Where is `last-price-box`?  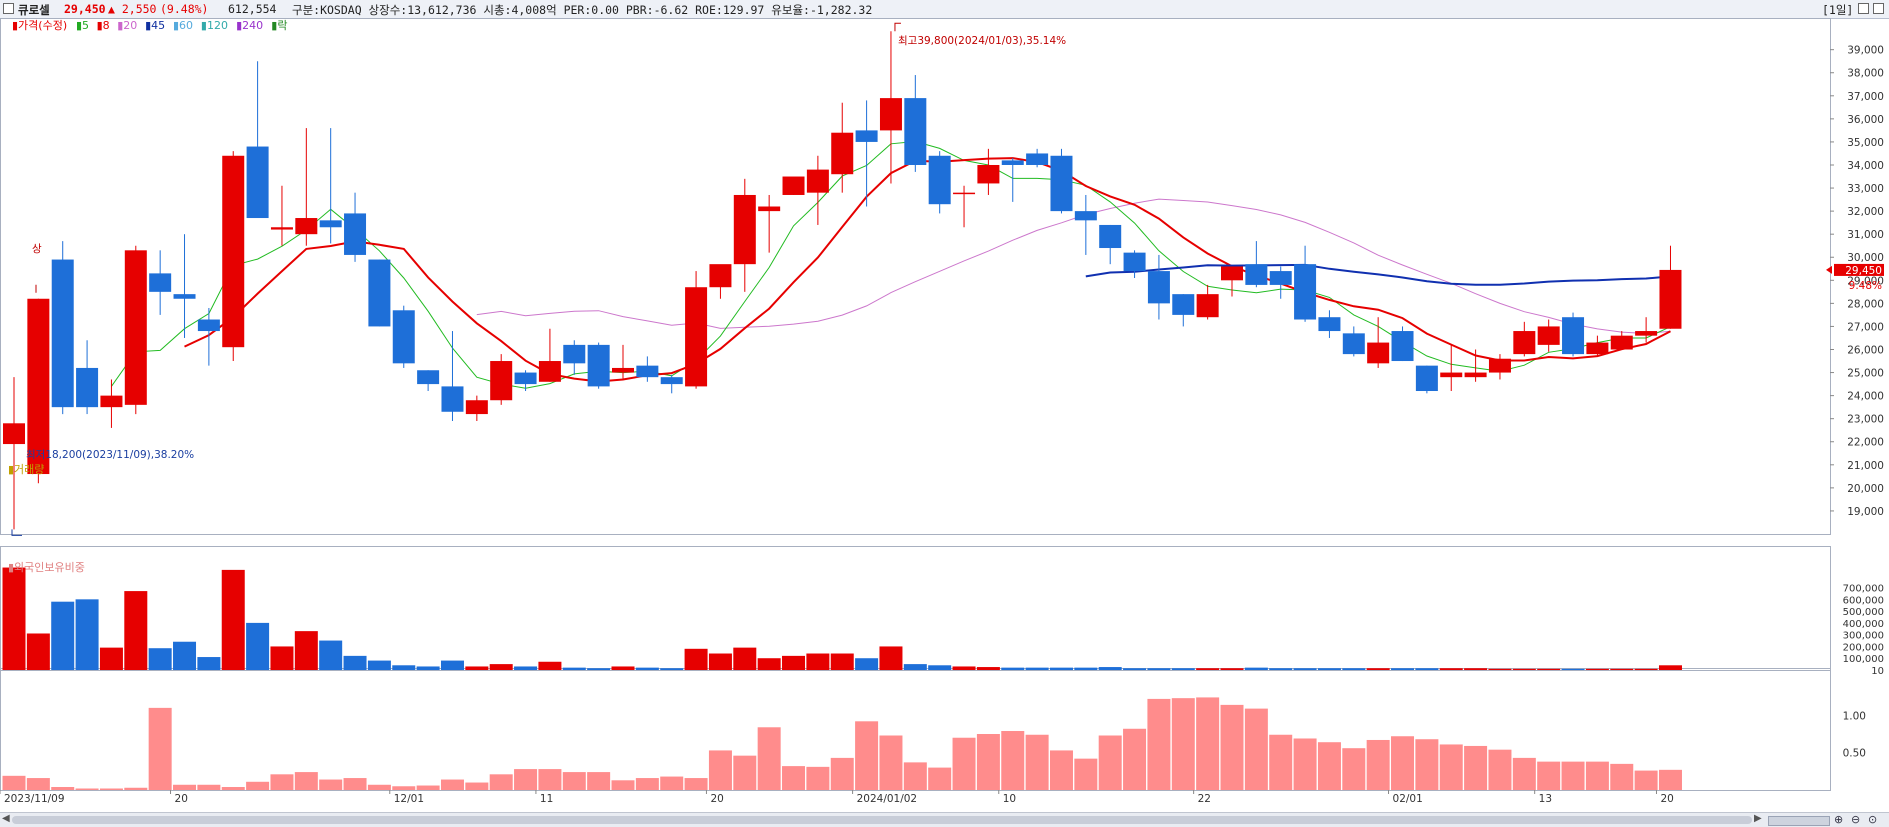
last-price-box is located at coordinates (1859, 269).